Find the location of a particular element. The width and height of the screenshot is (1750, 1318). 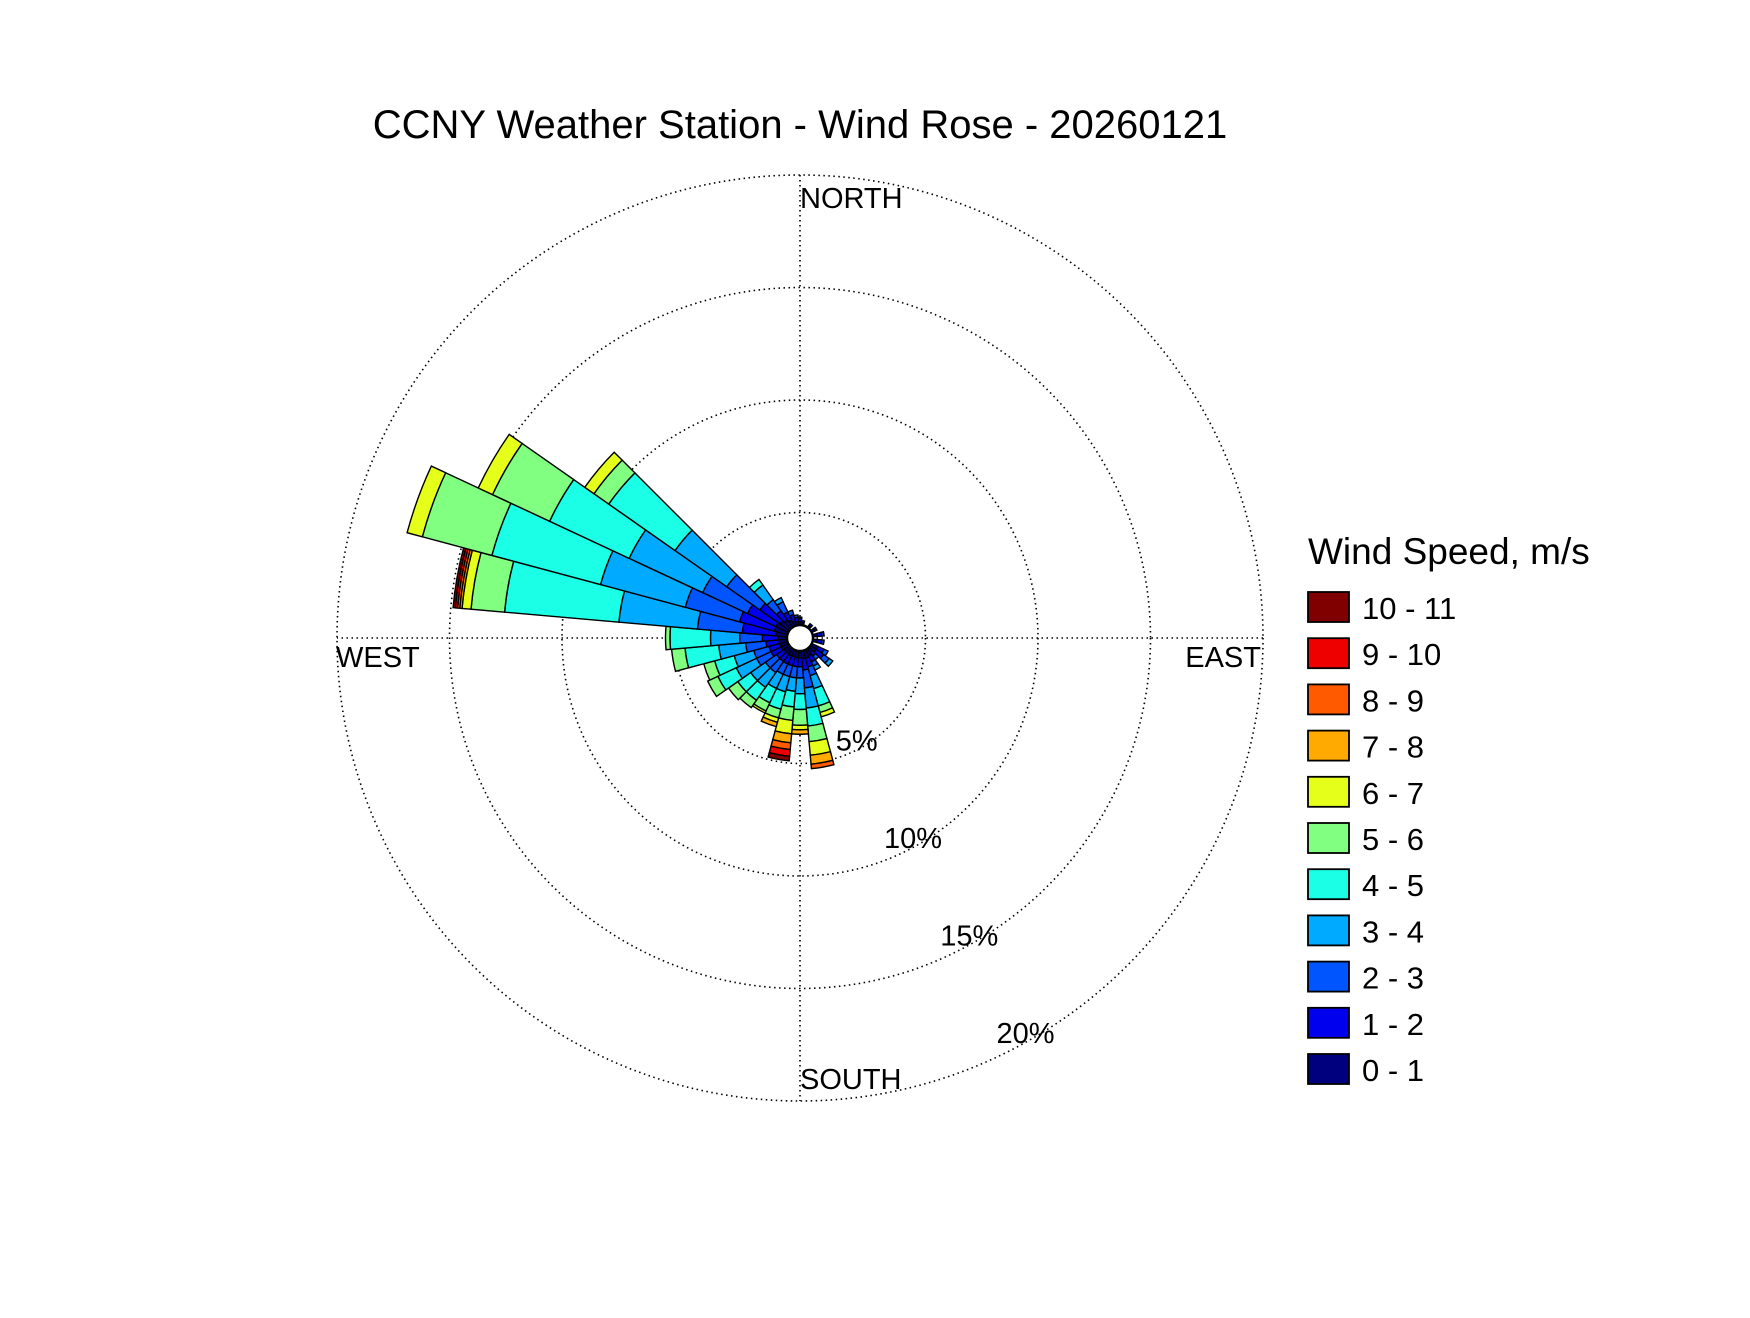

radial-tick-label-15: 15% is located at coordinates (969, 937).